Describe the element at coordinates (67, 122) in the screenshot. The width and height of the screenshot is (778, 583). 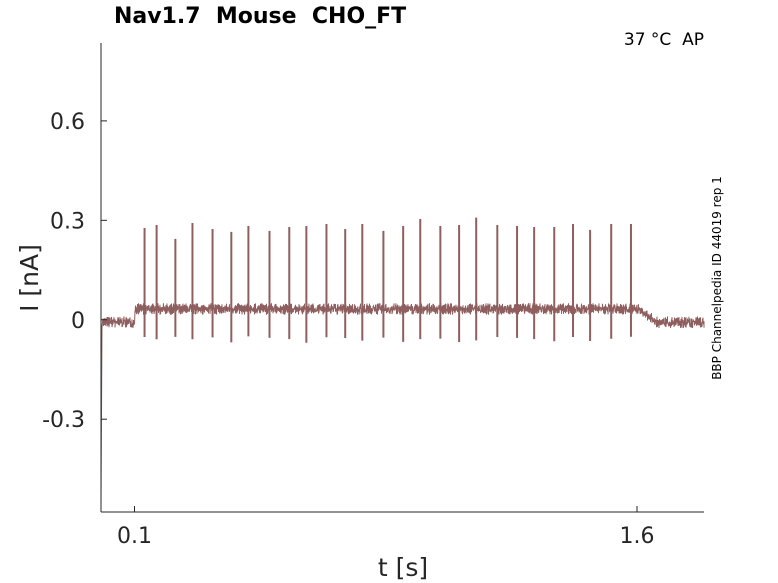
I see `y-tick-label: 0.6` at that location.